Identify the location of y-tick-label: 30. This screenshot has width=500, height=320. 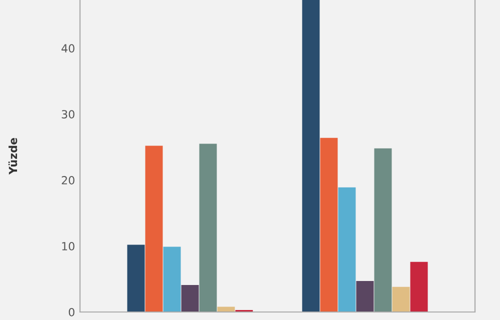
(68, 114).